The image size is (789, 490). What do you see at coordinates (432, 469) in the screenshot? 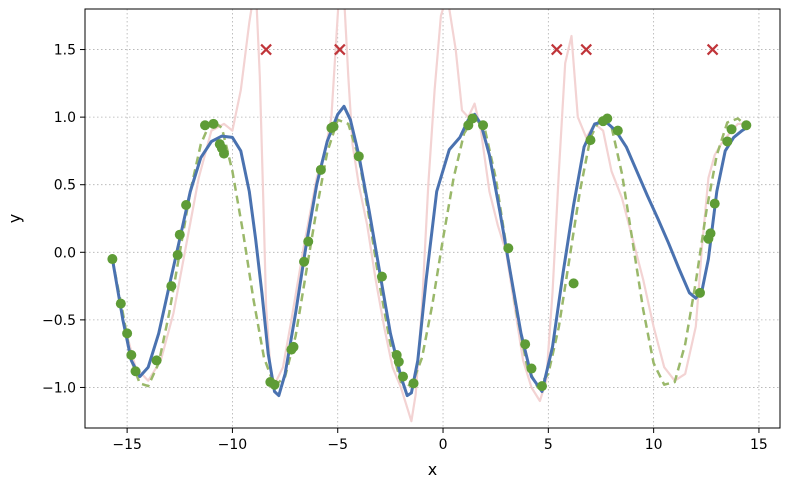
I see `x-axis-label: x` at bounding box center [432, 469].